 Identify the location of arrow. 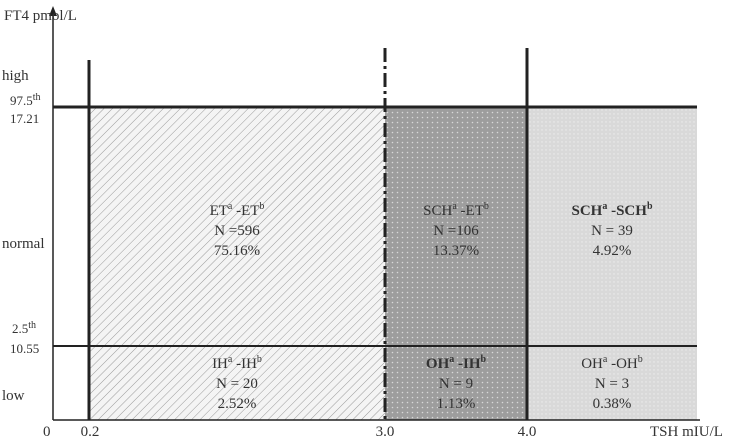
(53, 11).